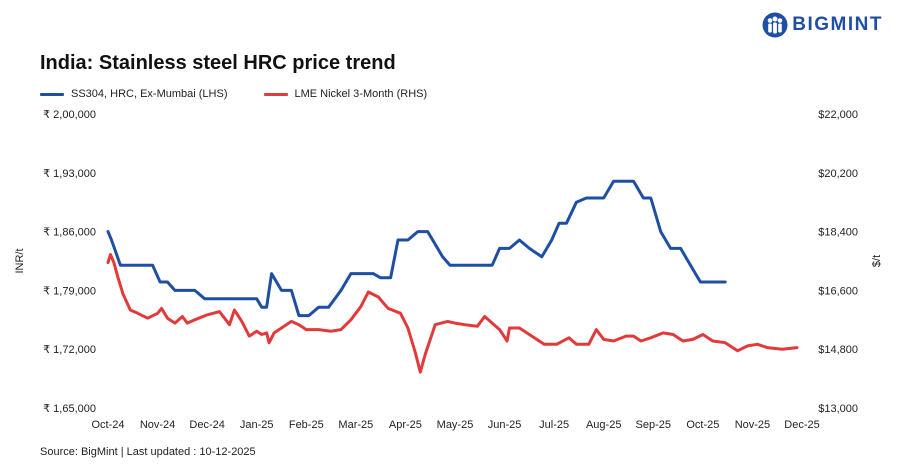  What do you see at coordinates (877, 261) in the screenshot?
I see `y-right-axis-title: $/t` at bounding box center [877, 261].